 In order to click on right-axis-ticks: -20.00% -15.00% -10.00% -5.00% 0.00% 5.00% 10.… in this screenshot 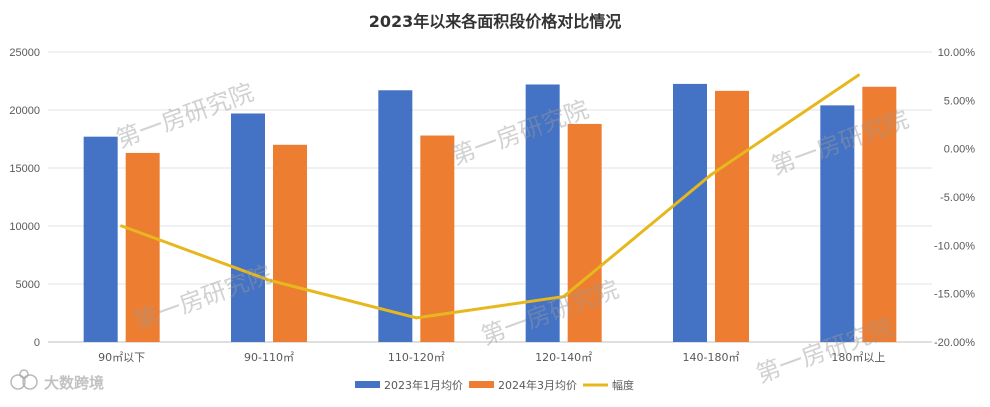, I will do `click(954, 198)`.